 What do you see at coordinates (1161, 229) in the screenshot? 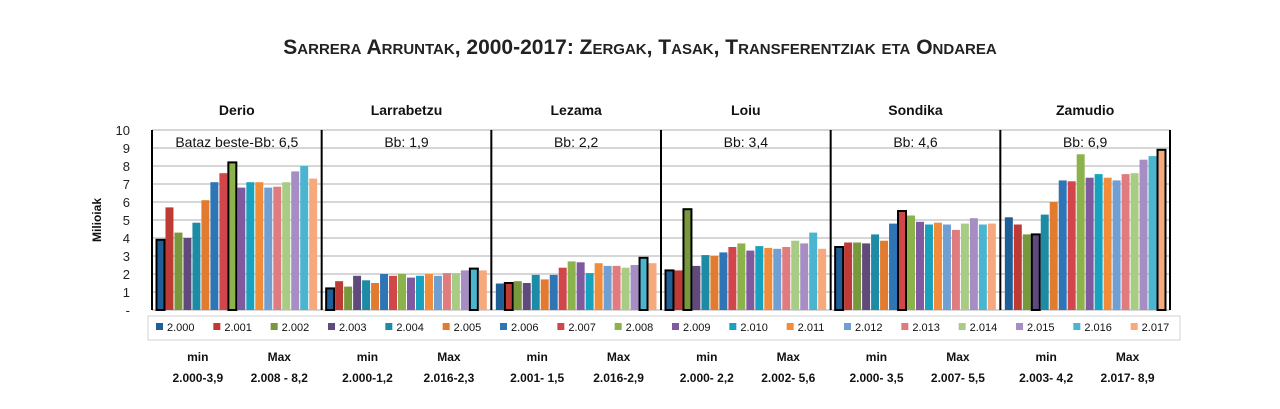
I see `bar-zamudio-2.017` at bounding box center [1161, 229].